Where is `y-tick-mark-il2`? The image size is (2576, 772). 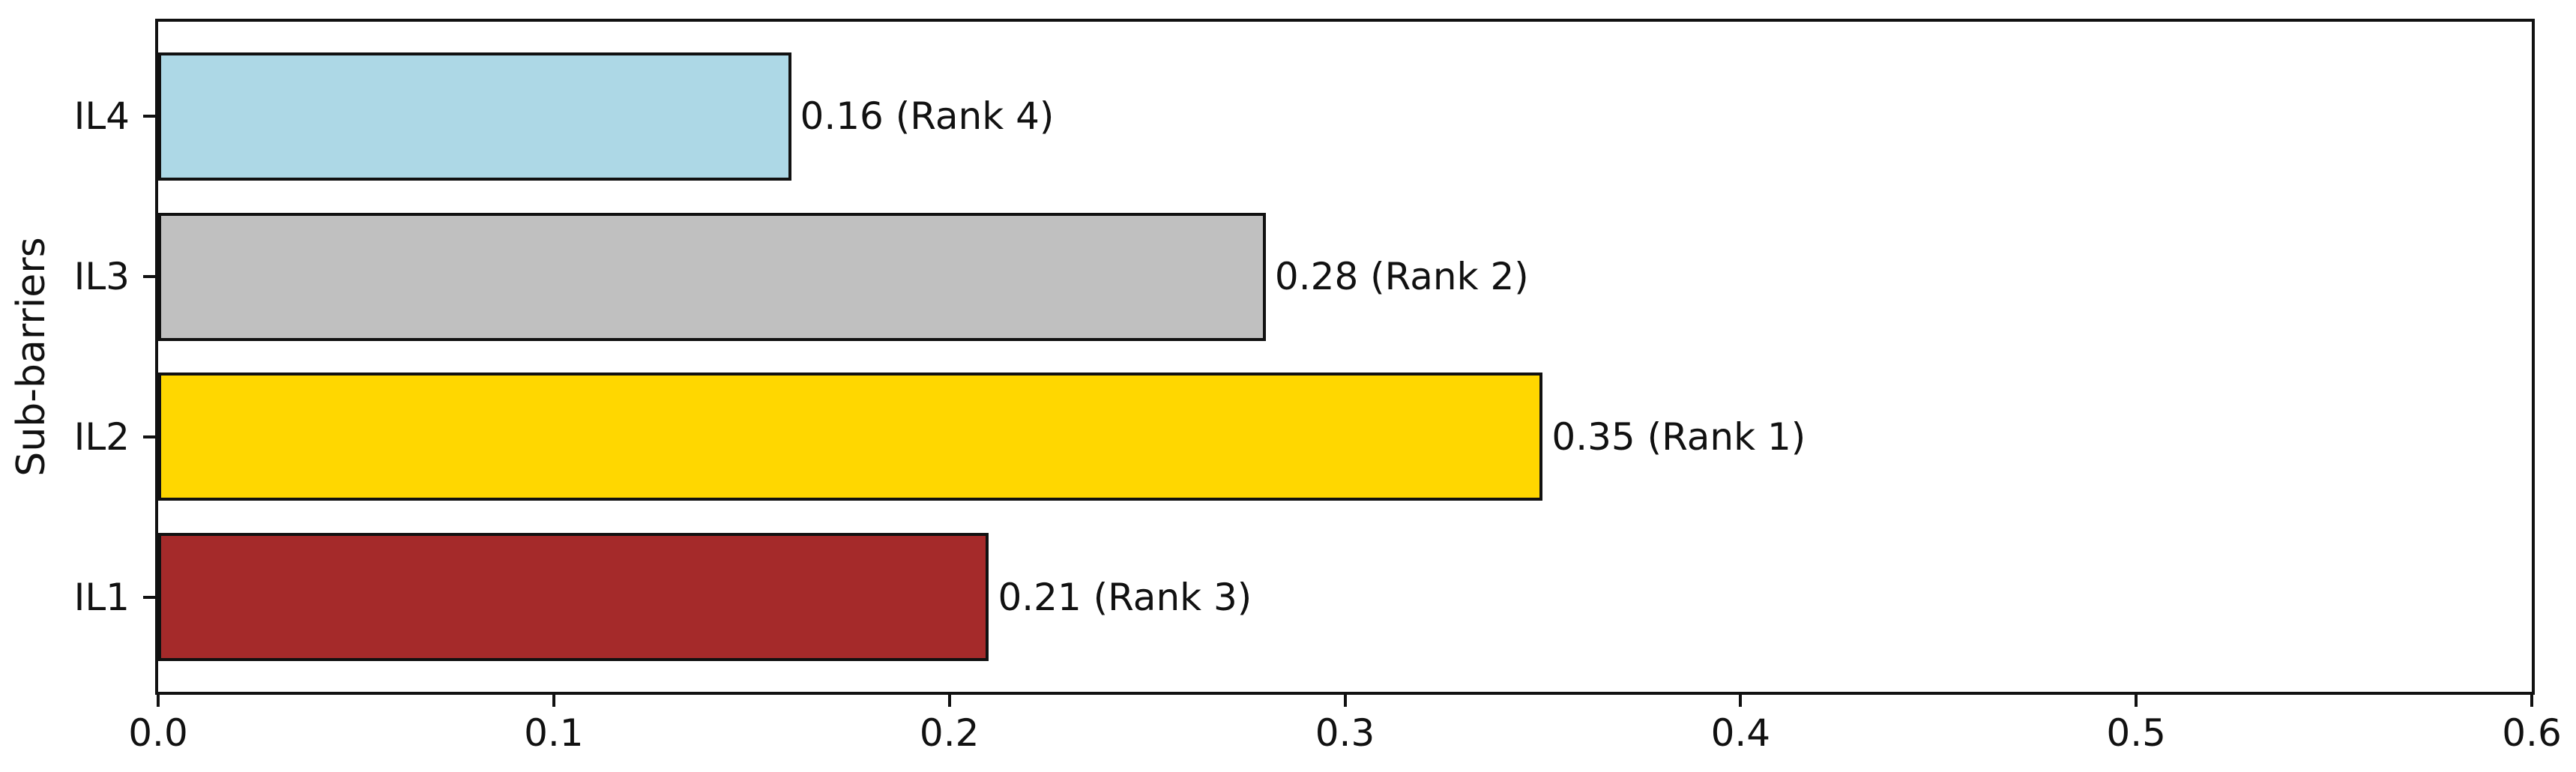
y-tick-mark-il2 is located at coordinates (149, 436).